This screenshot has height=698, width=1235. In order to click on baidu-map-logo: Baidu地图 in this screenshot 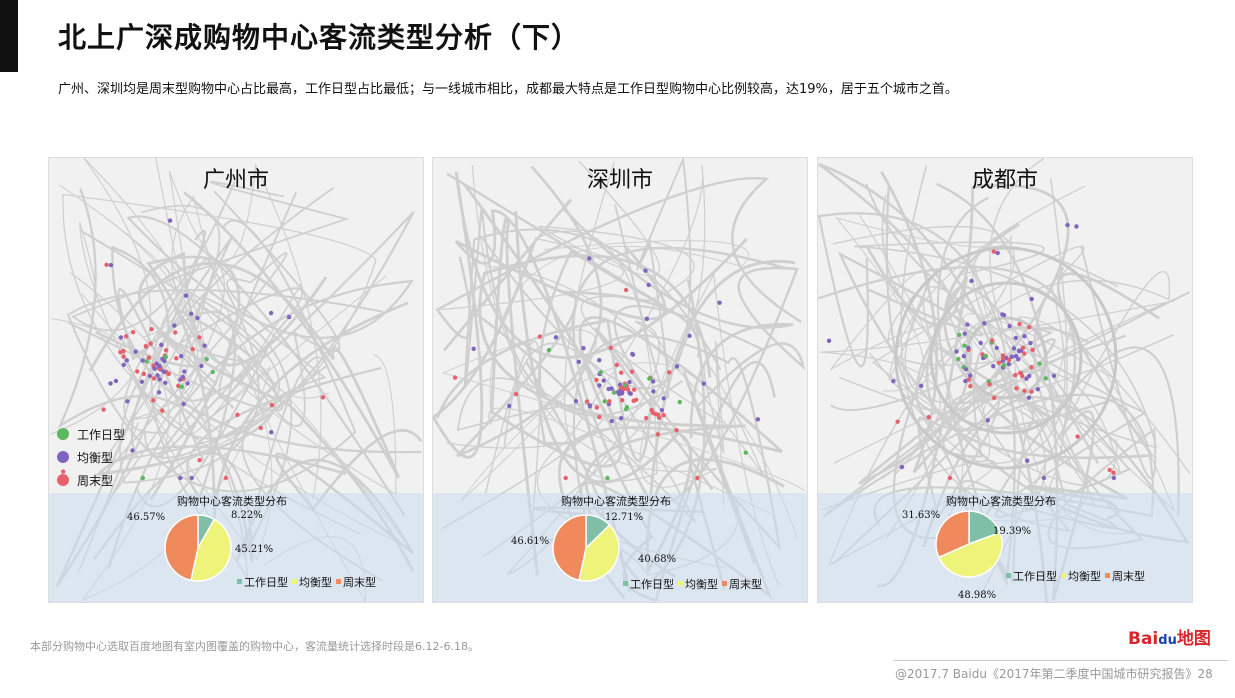, I will do `click(1169, 639)`.